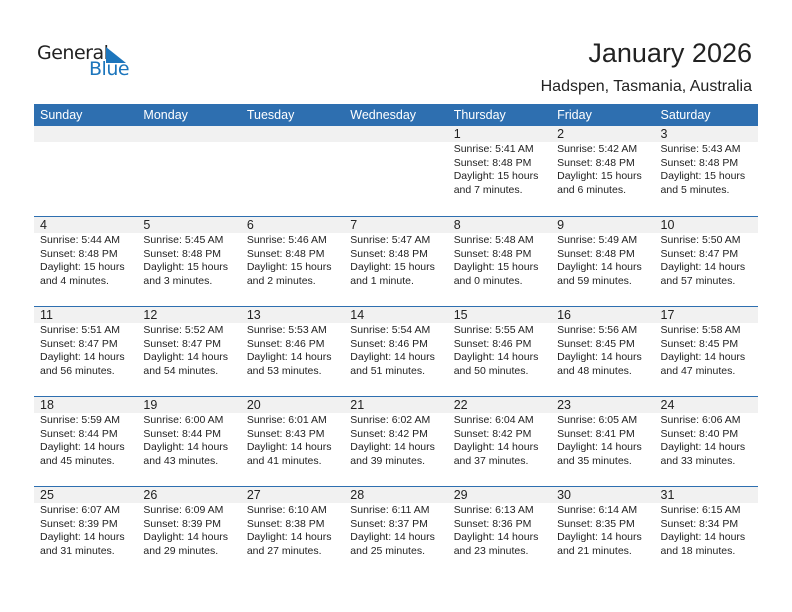 The image size is (792, 612). What do you see at coordinates (667, 225) in the screenshot?
I see `day-number: 10` at bounding box center [667, 225].